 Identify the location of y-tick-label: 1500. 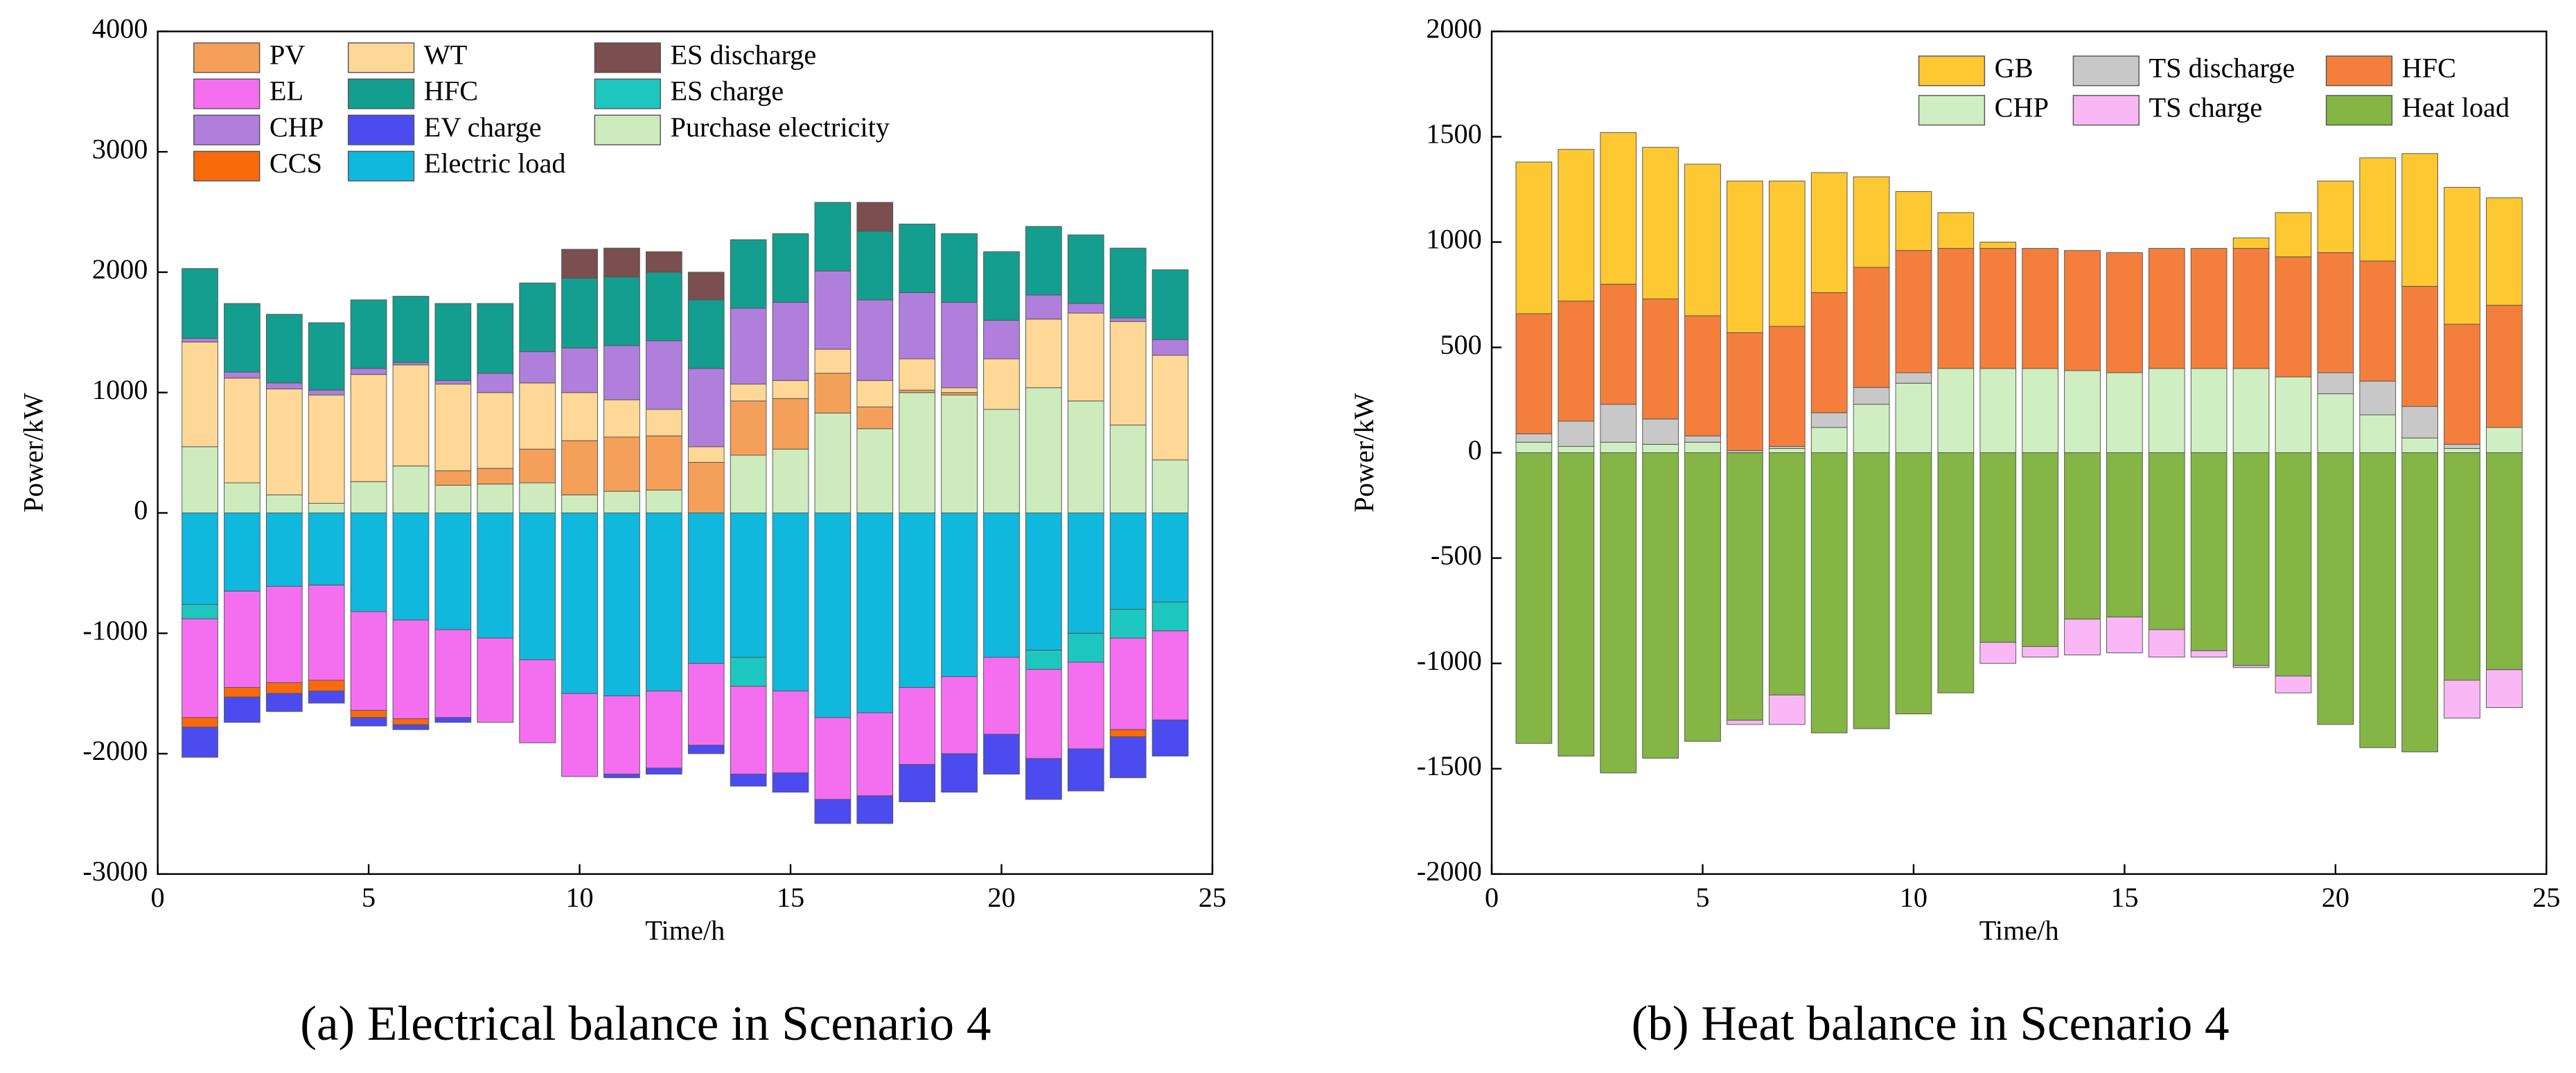
(1454, 134).